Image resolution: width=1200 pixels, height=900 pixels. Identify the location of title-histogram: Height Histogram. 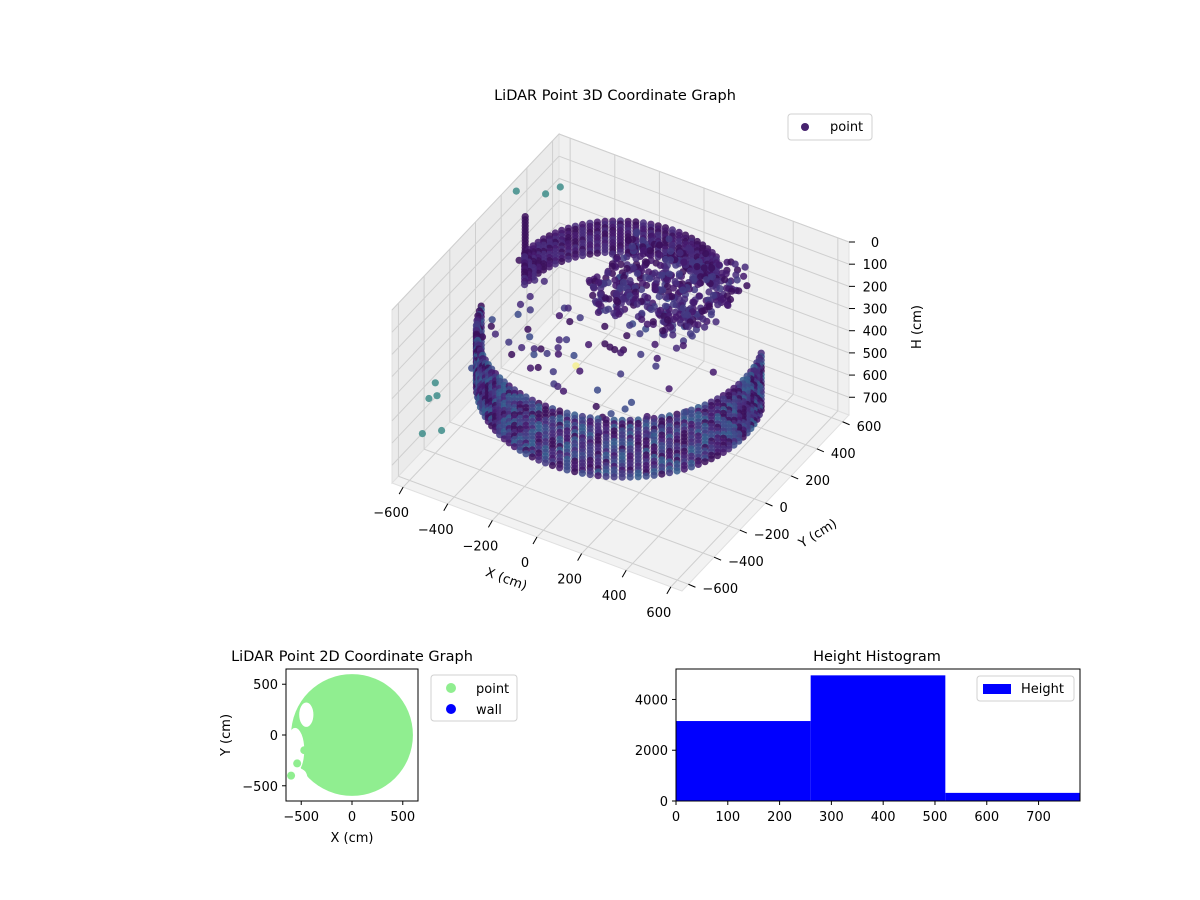
(877, 657).